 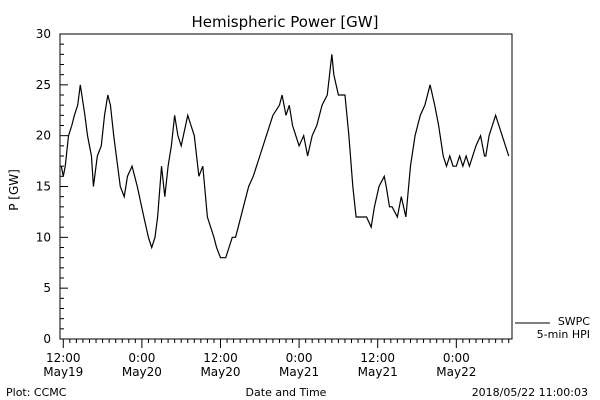 I want to click on x-axis-label: Date and Time, so click(x=286, y=392).